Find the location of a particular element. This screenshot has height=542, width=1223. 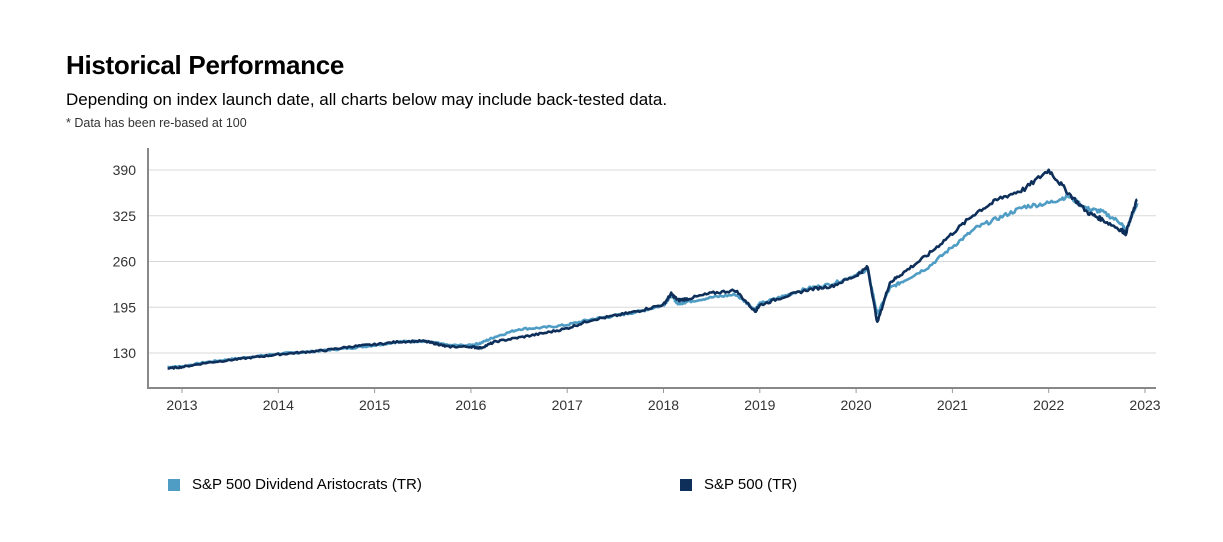

x-tick-label: 2021 is located at coordinates (952, 405).